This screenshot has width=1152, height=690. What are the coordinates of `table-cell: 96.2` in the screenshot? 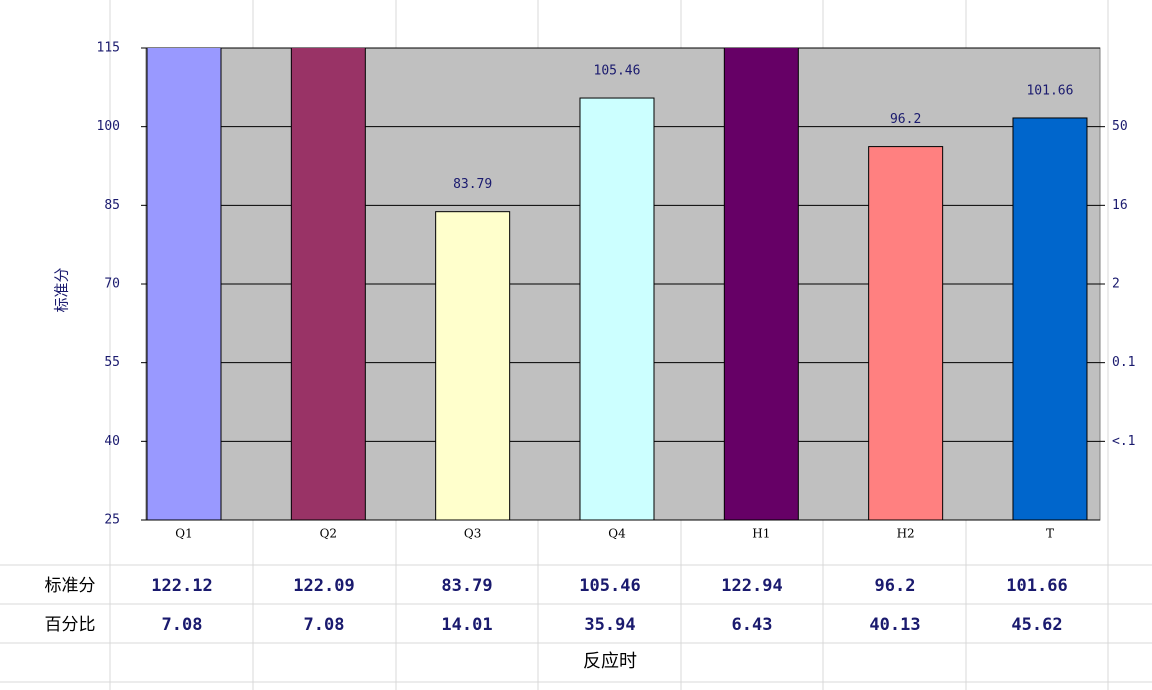 It's located at (895, 586).